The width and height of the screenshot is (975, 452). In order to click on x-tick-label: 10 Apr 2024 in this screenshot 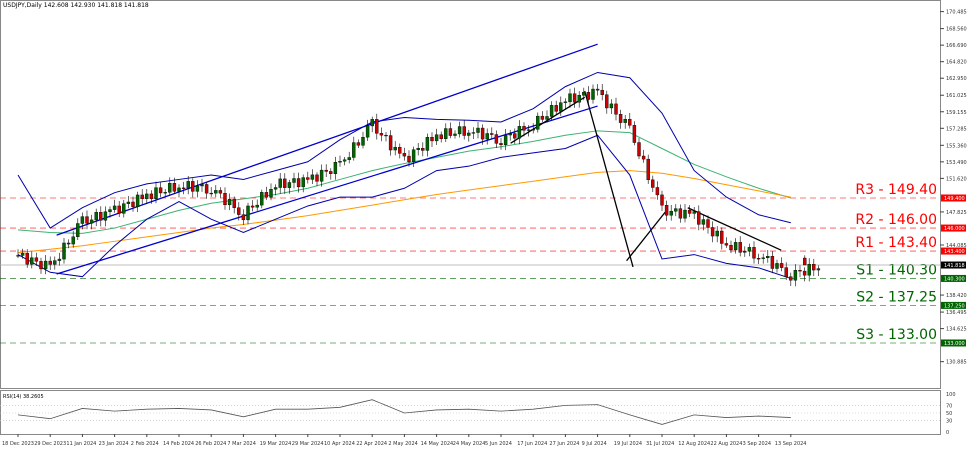, I will do `click(339, 444)`.